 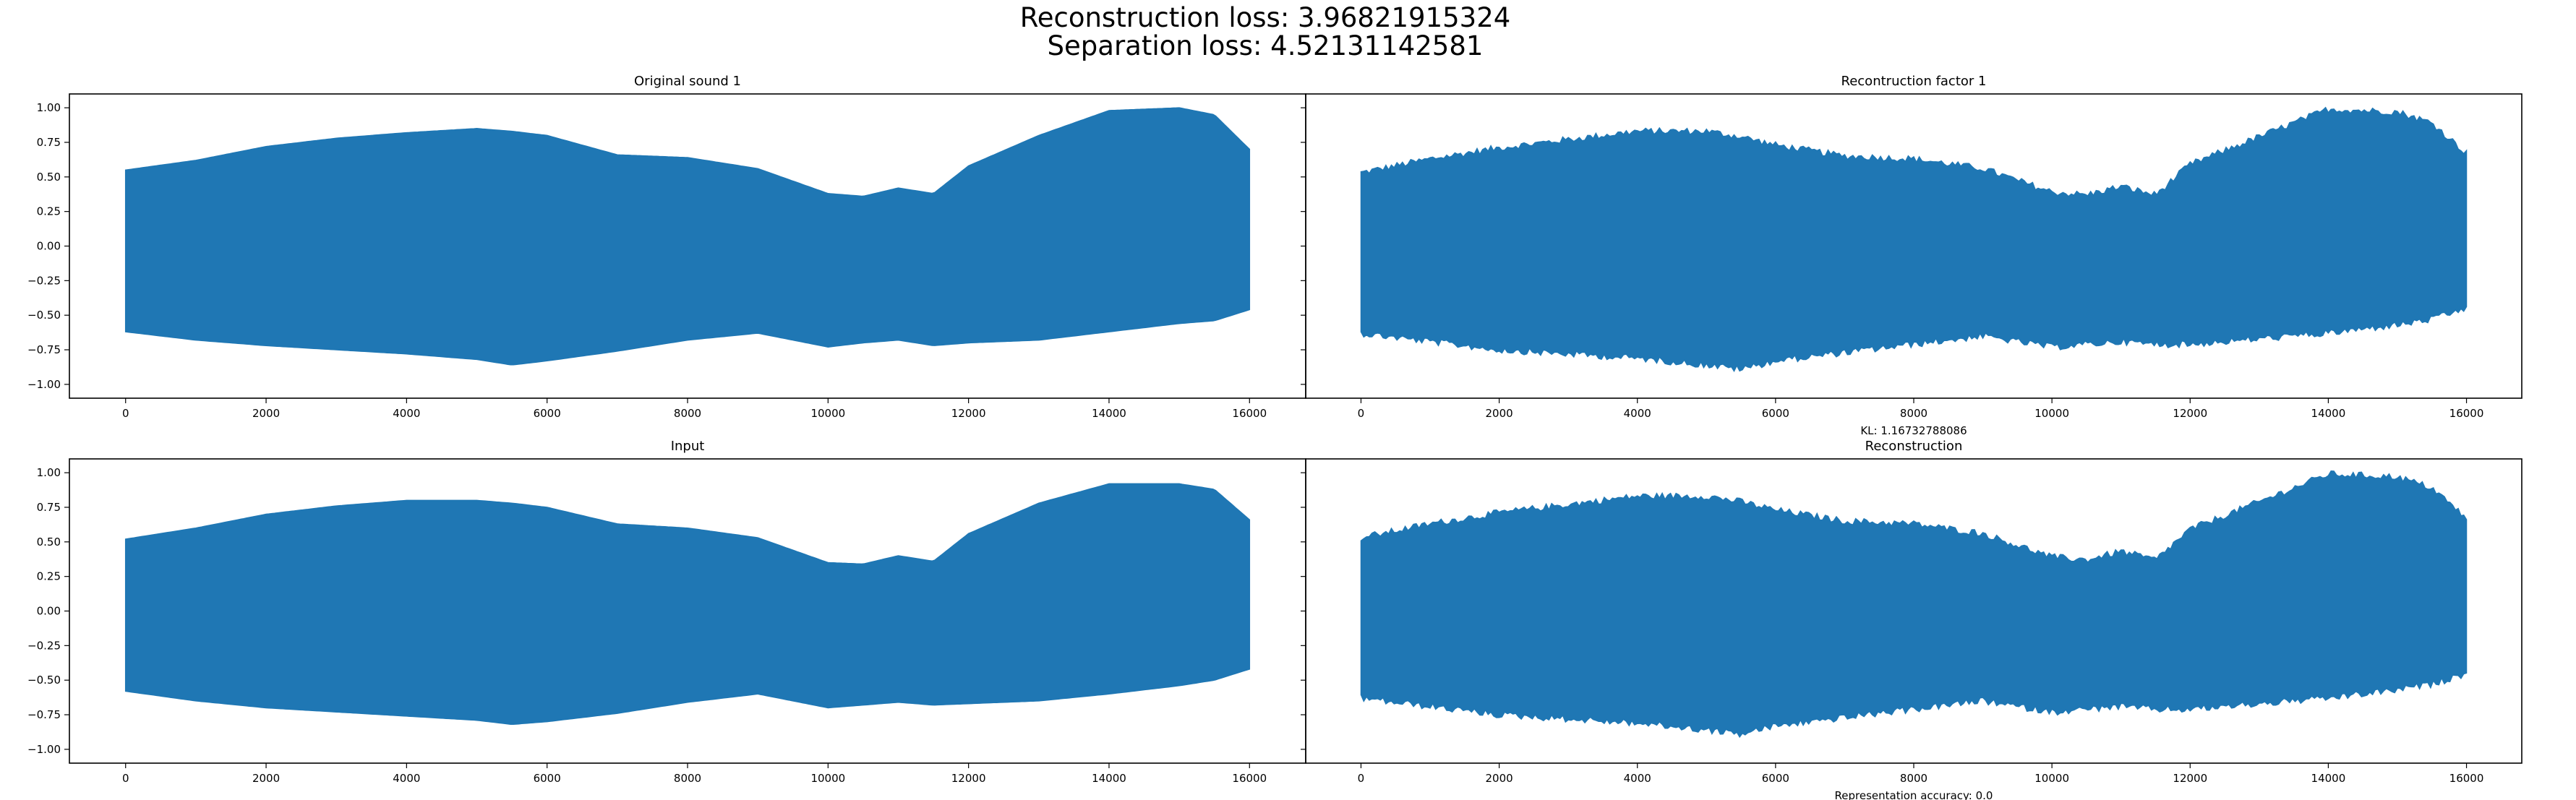 I want to click on subplot-title: Original sound 1, so click(x=687, y=81).